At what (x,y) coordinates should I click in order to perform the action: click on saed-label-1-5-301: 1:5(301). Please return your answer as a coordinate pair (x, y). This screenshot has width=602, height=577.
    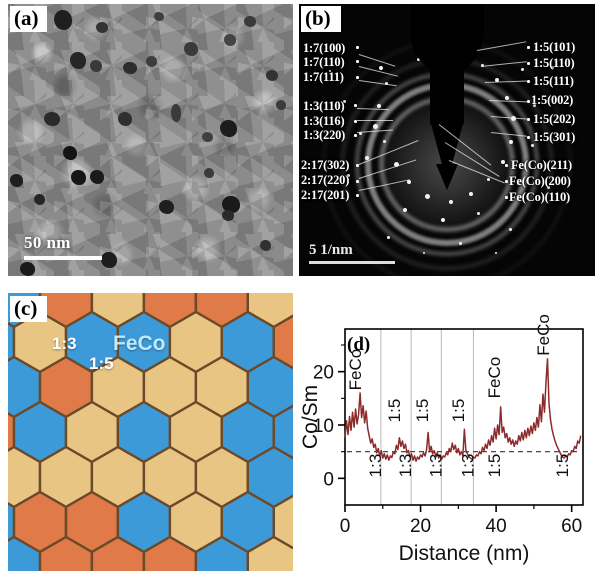
    Looking at the image, I should click on (554, 137).